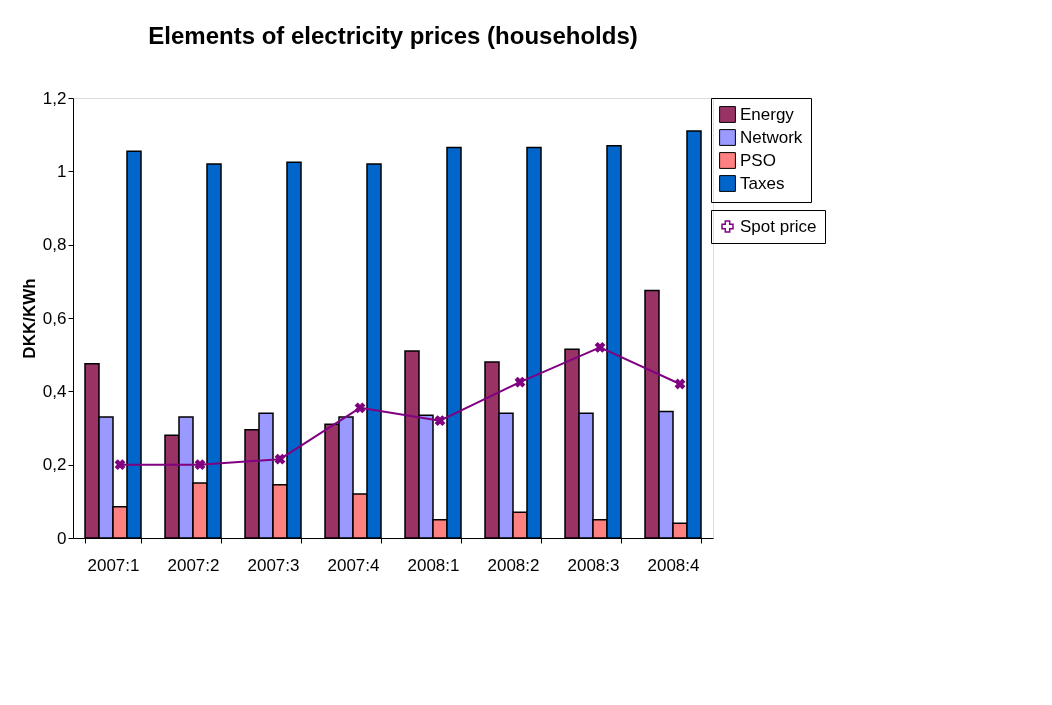 This screenshot has height=705, width=1052. What do you see at coordinates (778, 226) in the screenshot?
I see `legend-label: Spot price` at bounding box center [778, 226].